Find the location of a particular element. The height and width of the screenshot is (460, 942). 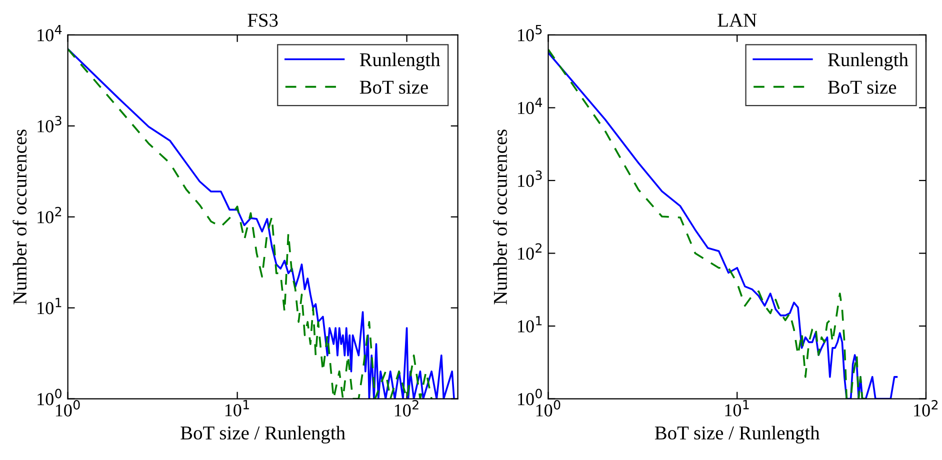

chart-title: FS3 is located at coordinates (263, 20).